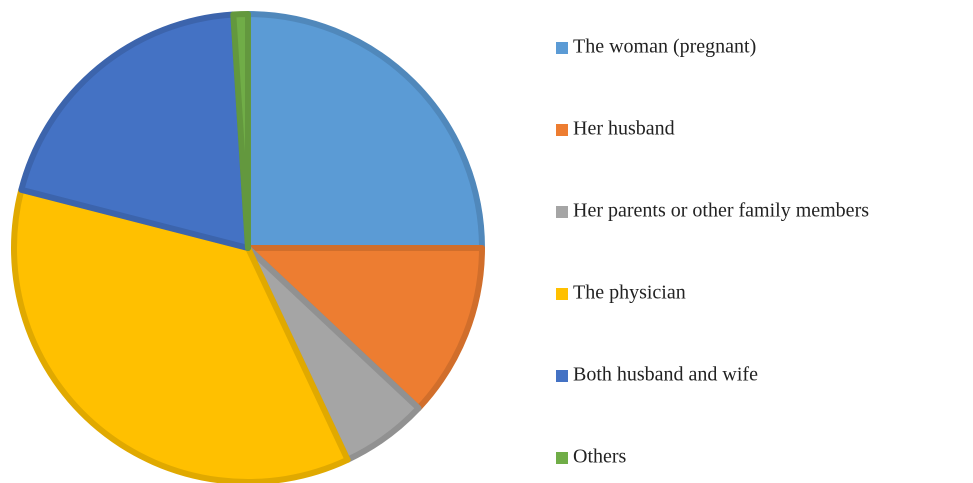 This screenshot has width=973, height=483. Describe the element at coordinates (721, 211) in the screenshot. I see `legend-label: Her parents or other family members` at that location.